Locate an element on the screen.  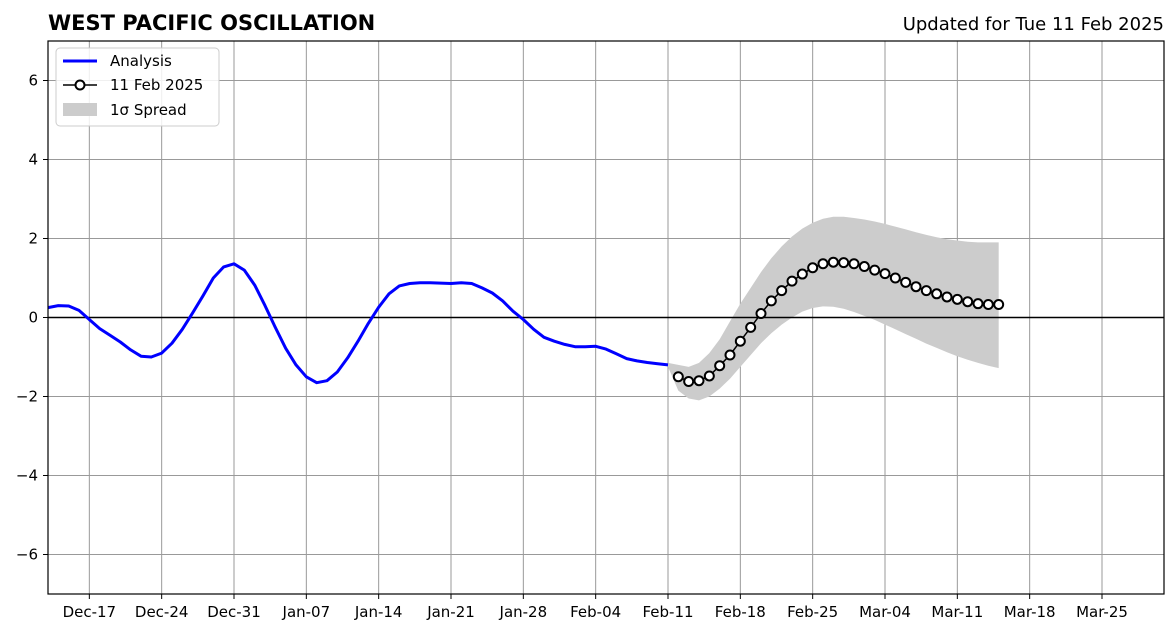
chart-subtitle: Updated for Tue 11 Feb 2025 is located at coordinates (1033, 24).